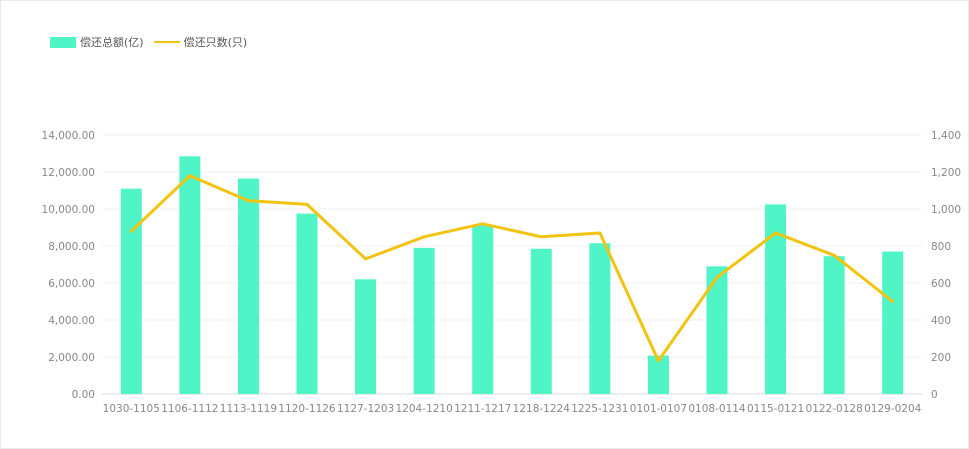 This screenshot has width=969, height=449. I want to click on legend-item-amount: 偿还总额(亿), so click(97, 42).